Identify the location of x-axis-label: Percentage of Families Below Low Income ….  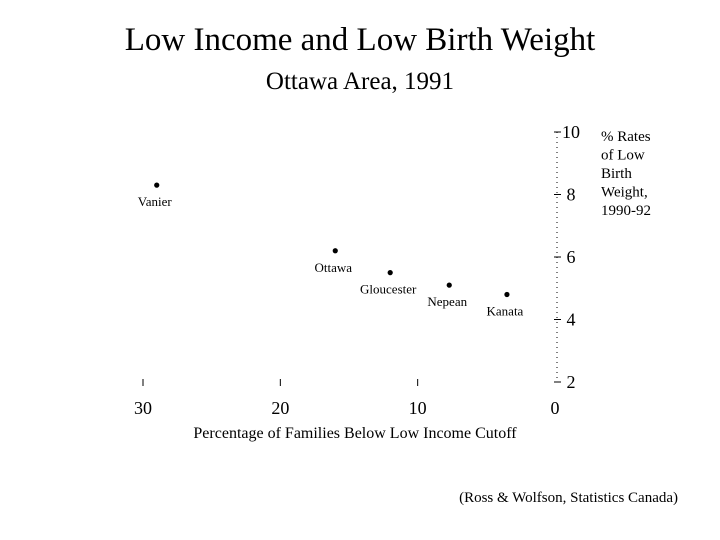
(355, 433).